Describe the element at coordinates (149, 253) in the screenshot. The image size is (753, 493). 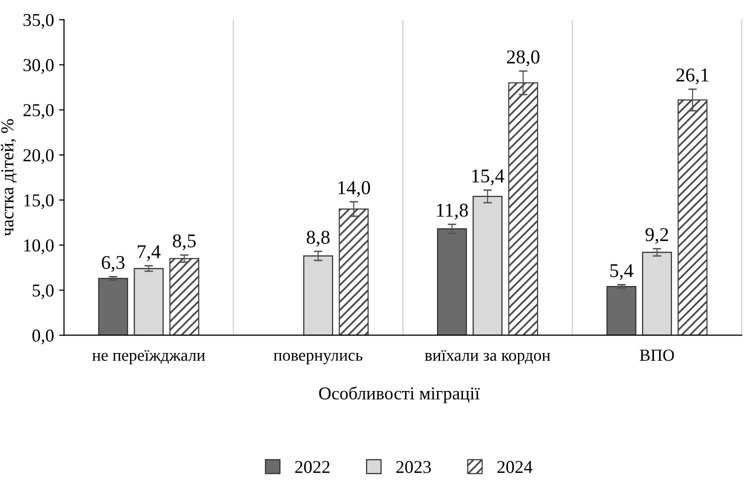
I see `data-label: 7,4` at that location.